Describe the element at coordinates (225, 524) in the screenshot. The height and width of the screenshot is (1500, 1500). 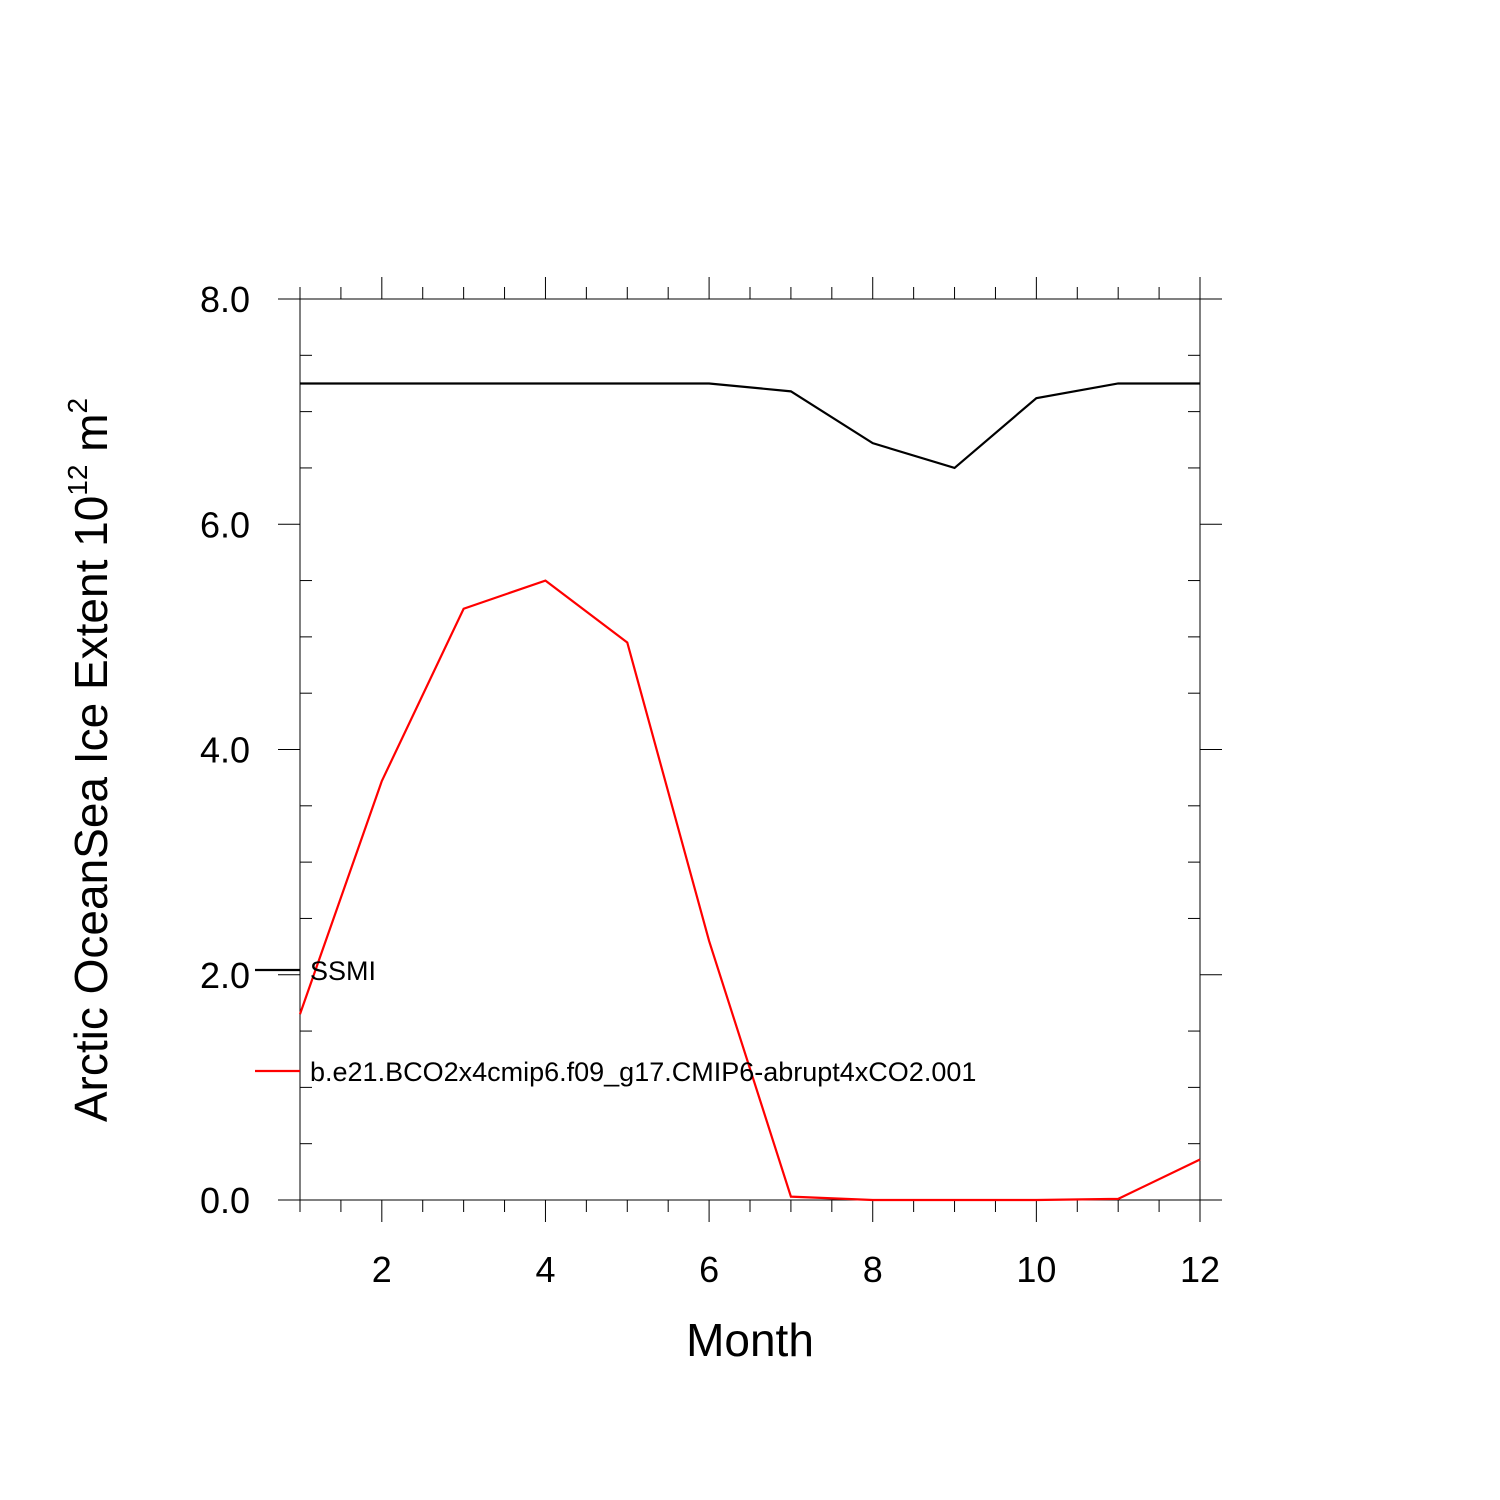
I see `y-tick-label: 6.0` at that location.